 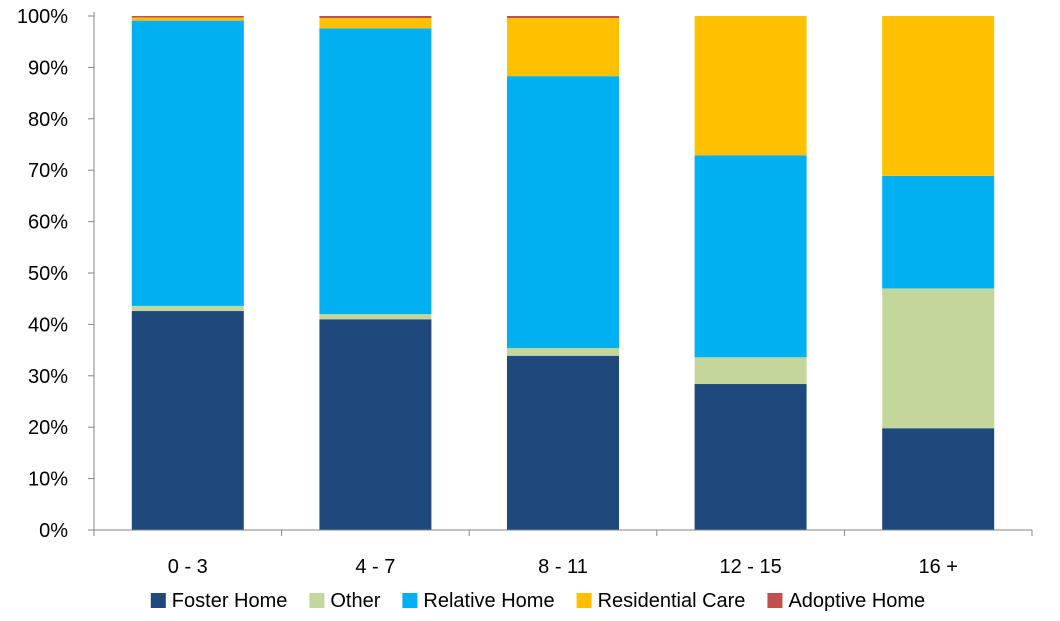 What do you see at coordinates (48, 274) in the screenshot?
I see `y-tick-label: 50%` at bounding box center [48, 274].